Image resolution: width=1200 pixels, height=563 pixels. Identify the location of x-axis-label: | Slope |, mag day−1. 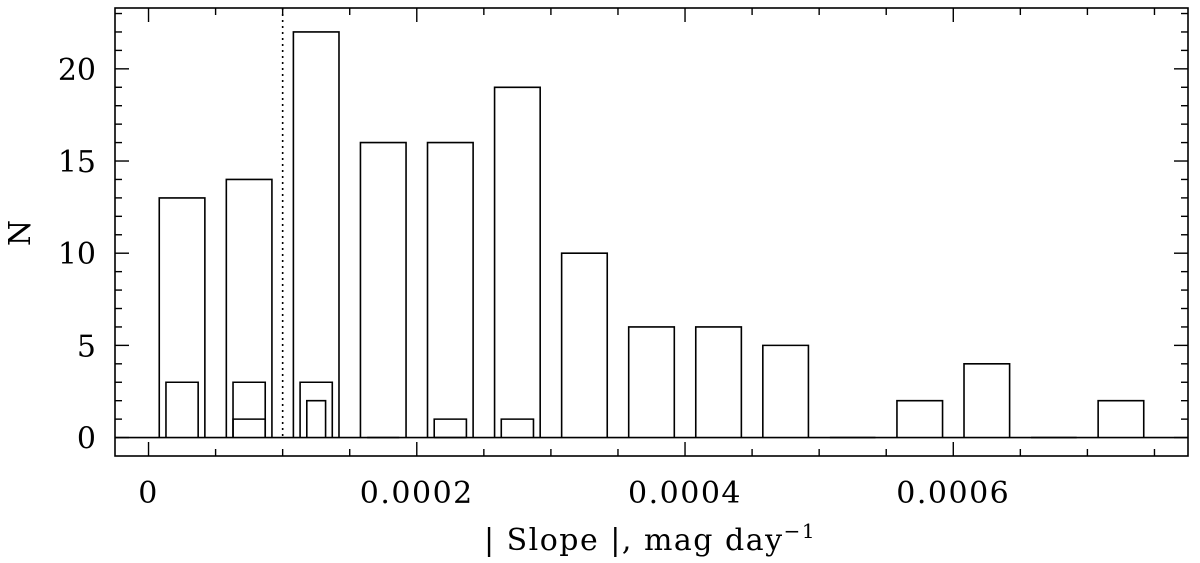
(650, 538).